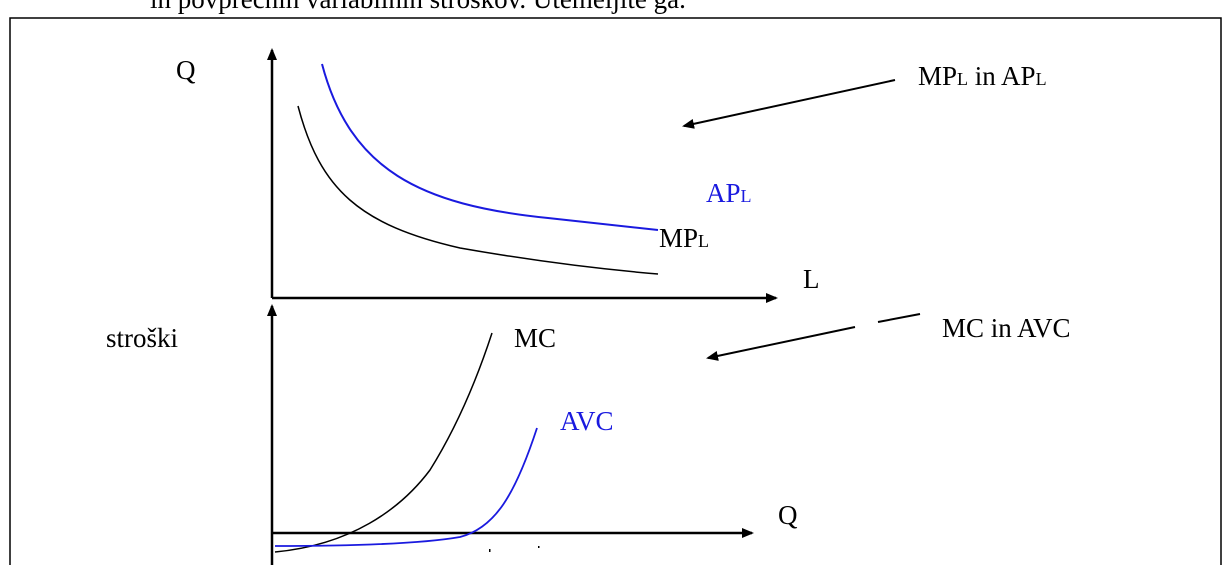 This screenshot has height=565, width=1231. What do you see at coordinates (186, 70) in the screenshot?
I see `top-y-axis-label: Q` at bounding box center [186, 70].